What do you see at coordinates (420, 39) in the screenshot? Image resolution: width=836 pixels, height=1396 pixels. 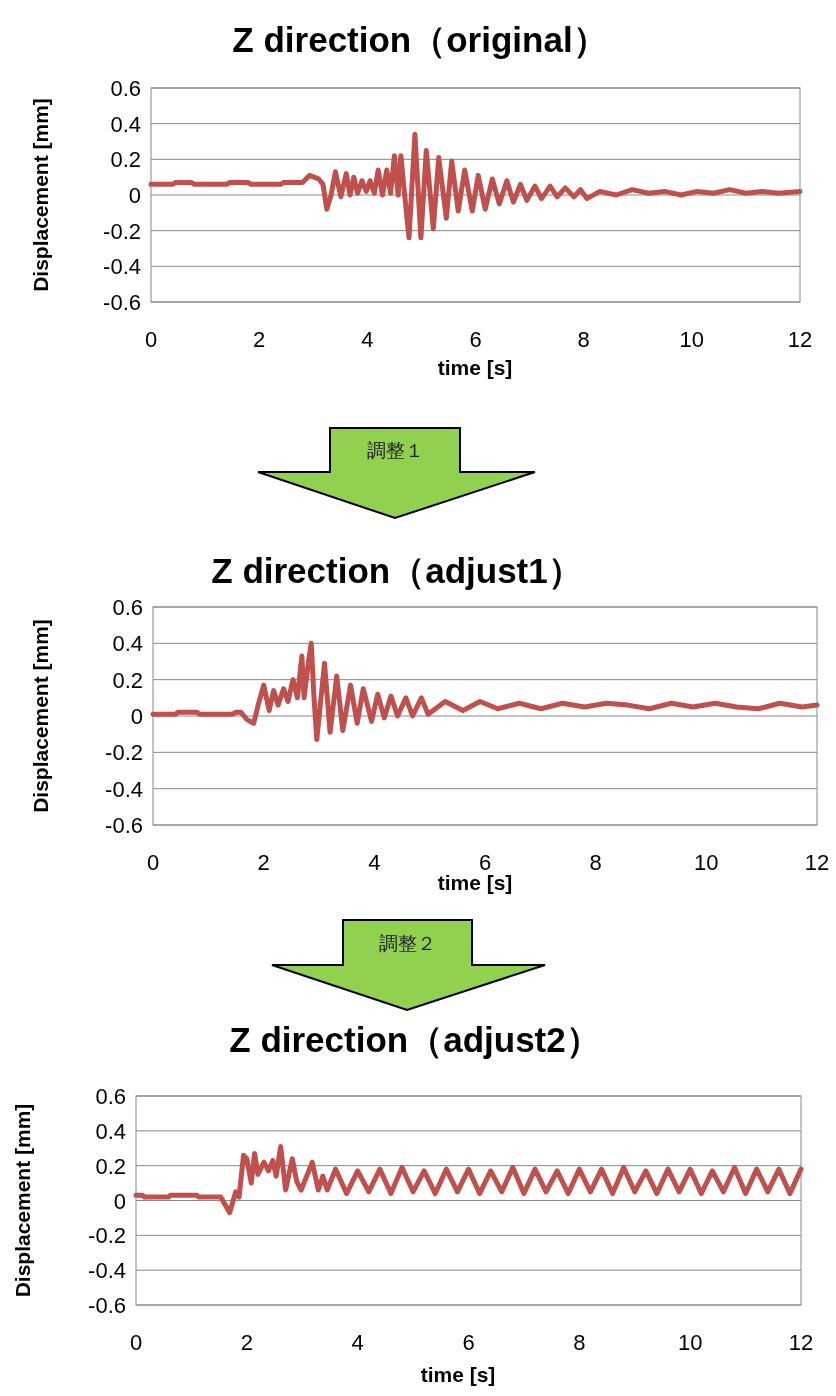 I see `chart-title: Z direction（original）` at bounding box center [420, 39].